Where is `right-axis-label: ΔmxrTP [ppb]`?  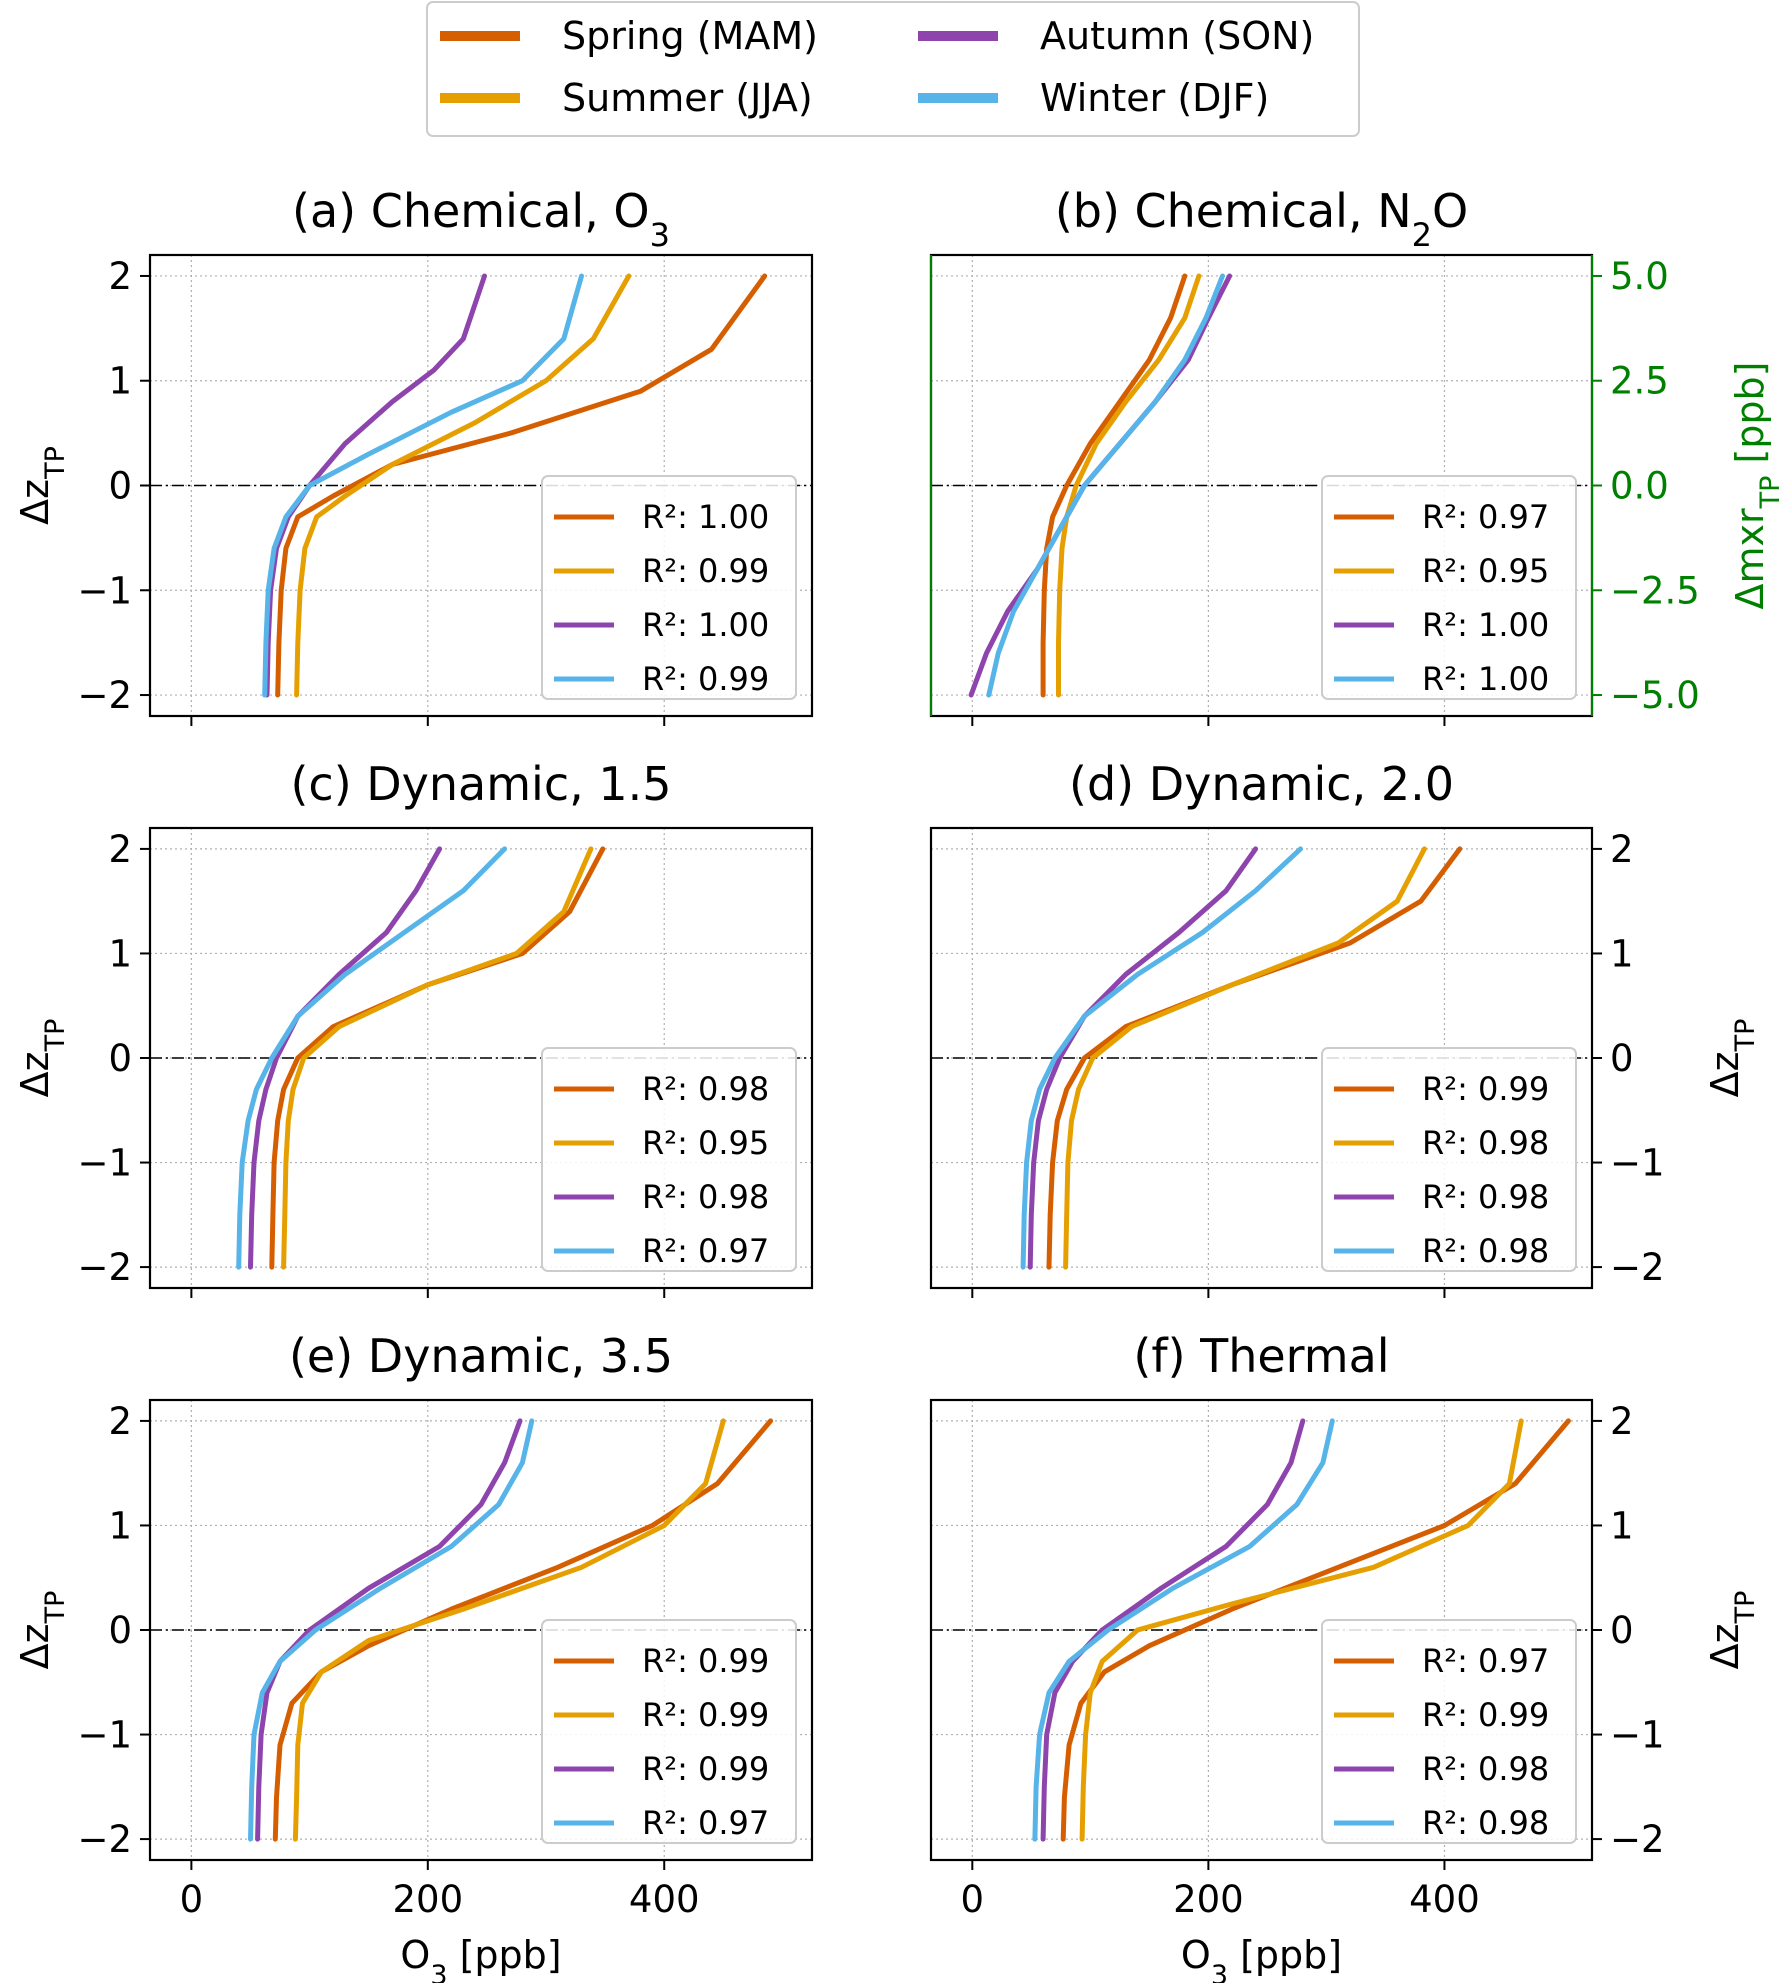 right-axis-label: ΔmxrTP [ppb] is located at coordinates (1754, 486).